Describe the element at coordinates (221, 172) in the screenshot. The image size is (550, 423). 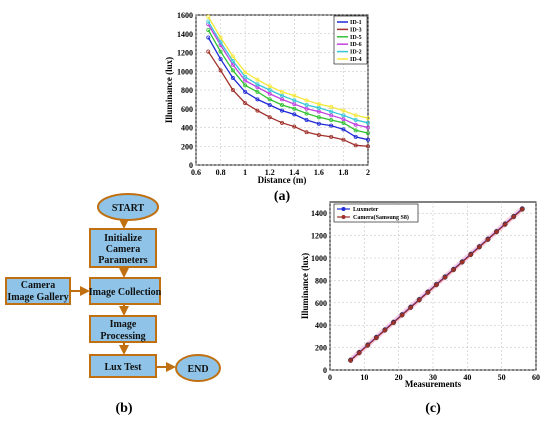
I see `chart-a-xtick-label: 0.8` at that location.